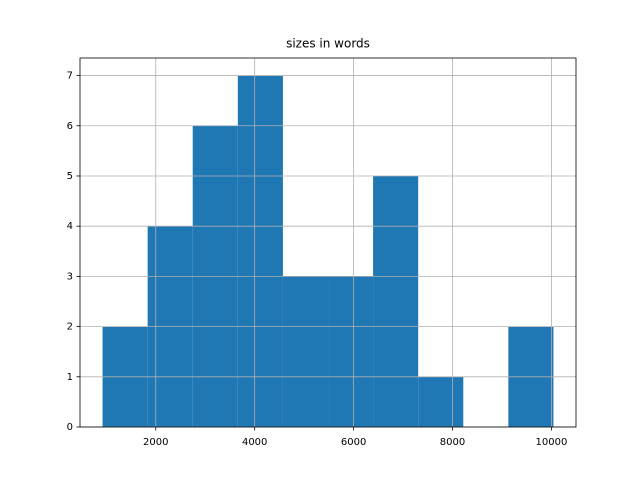 The image size is (640, 480). I want to click on x-tick-label: 6000, so click(353, 442).